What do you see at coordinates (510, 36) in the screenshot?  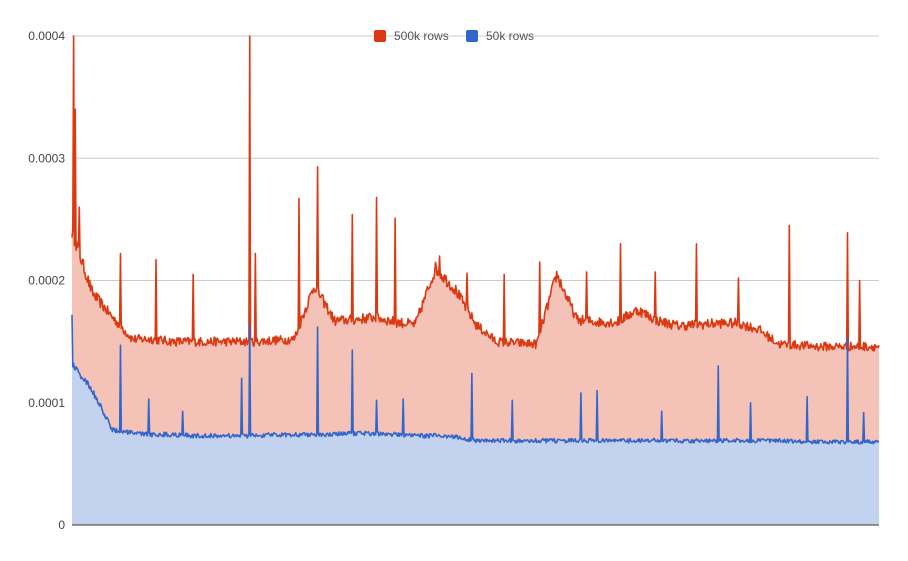 I see `legend-label: 50k rows` at bounding box center [510, 36].